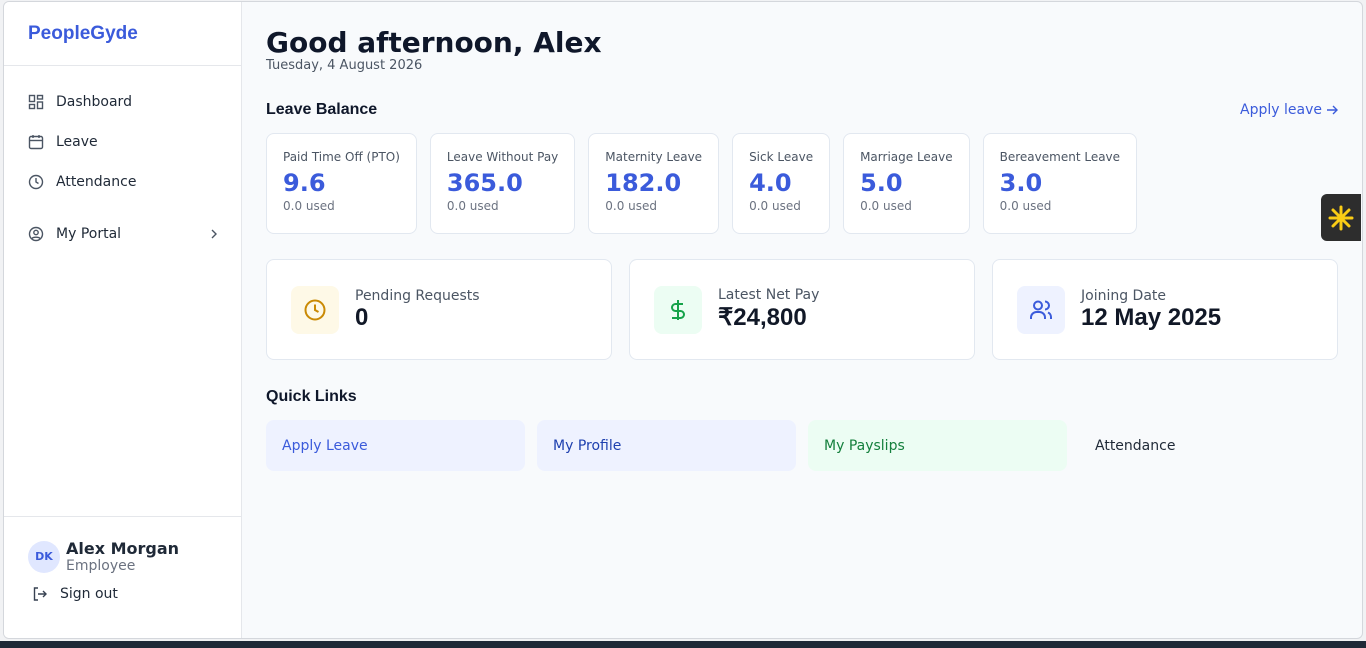 Image resolution: width=1366 pixels, height=648 pixels. What do you see at coordinates (1151, 317) in the screenshot?
I see `stat-value: 12 May 2025` at bounding box center [1151, 317].